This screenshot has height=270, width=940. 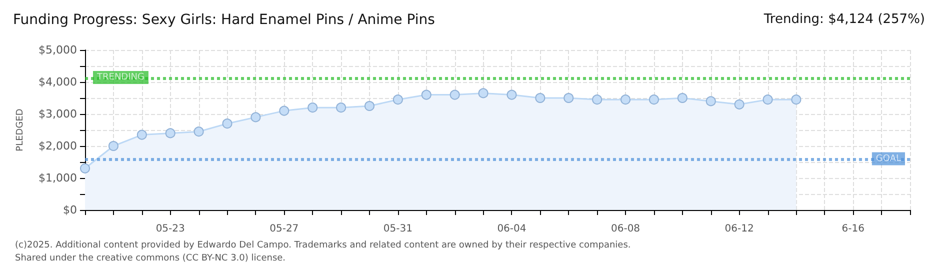 What do you see at coordinates (120, 77) in the screenshot?
I see `ref-line-label: TRENDING` at bounding box center [120, 77].